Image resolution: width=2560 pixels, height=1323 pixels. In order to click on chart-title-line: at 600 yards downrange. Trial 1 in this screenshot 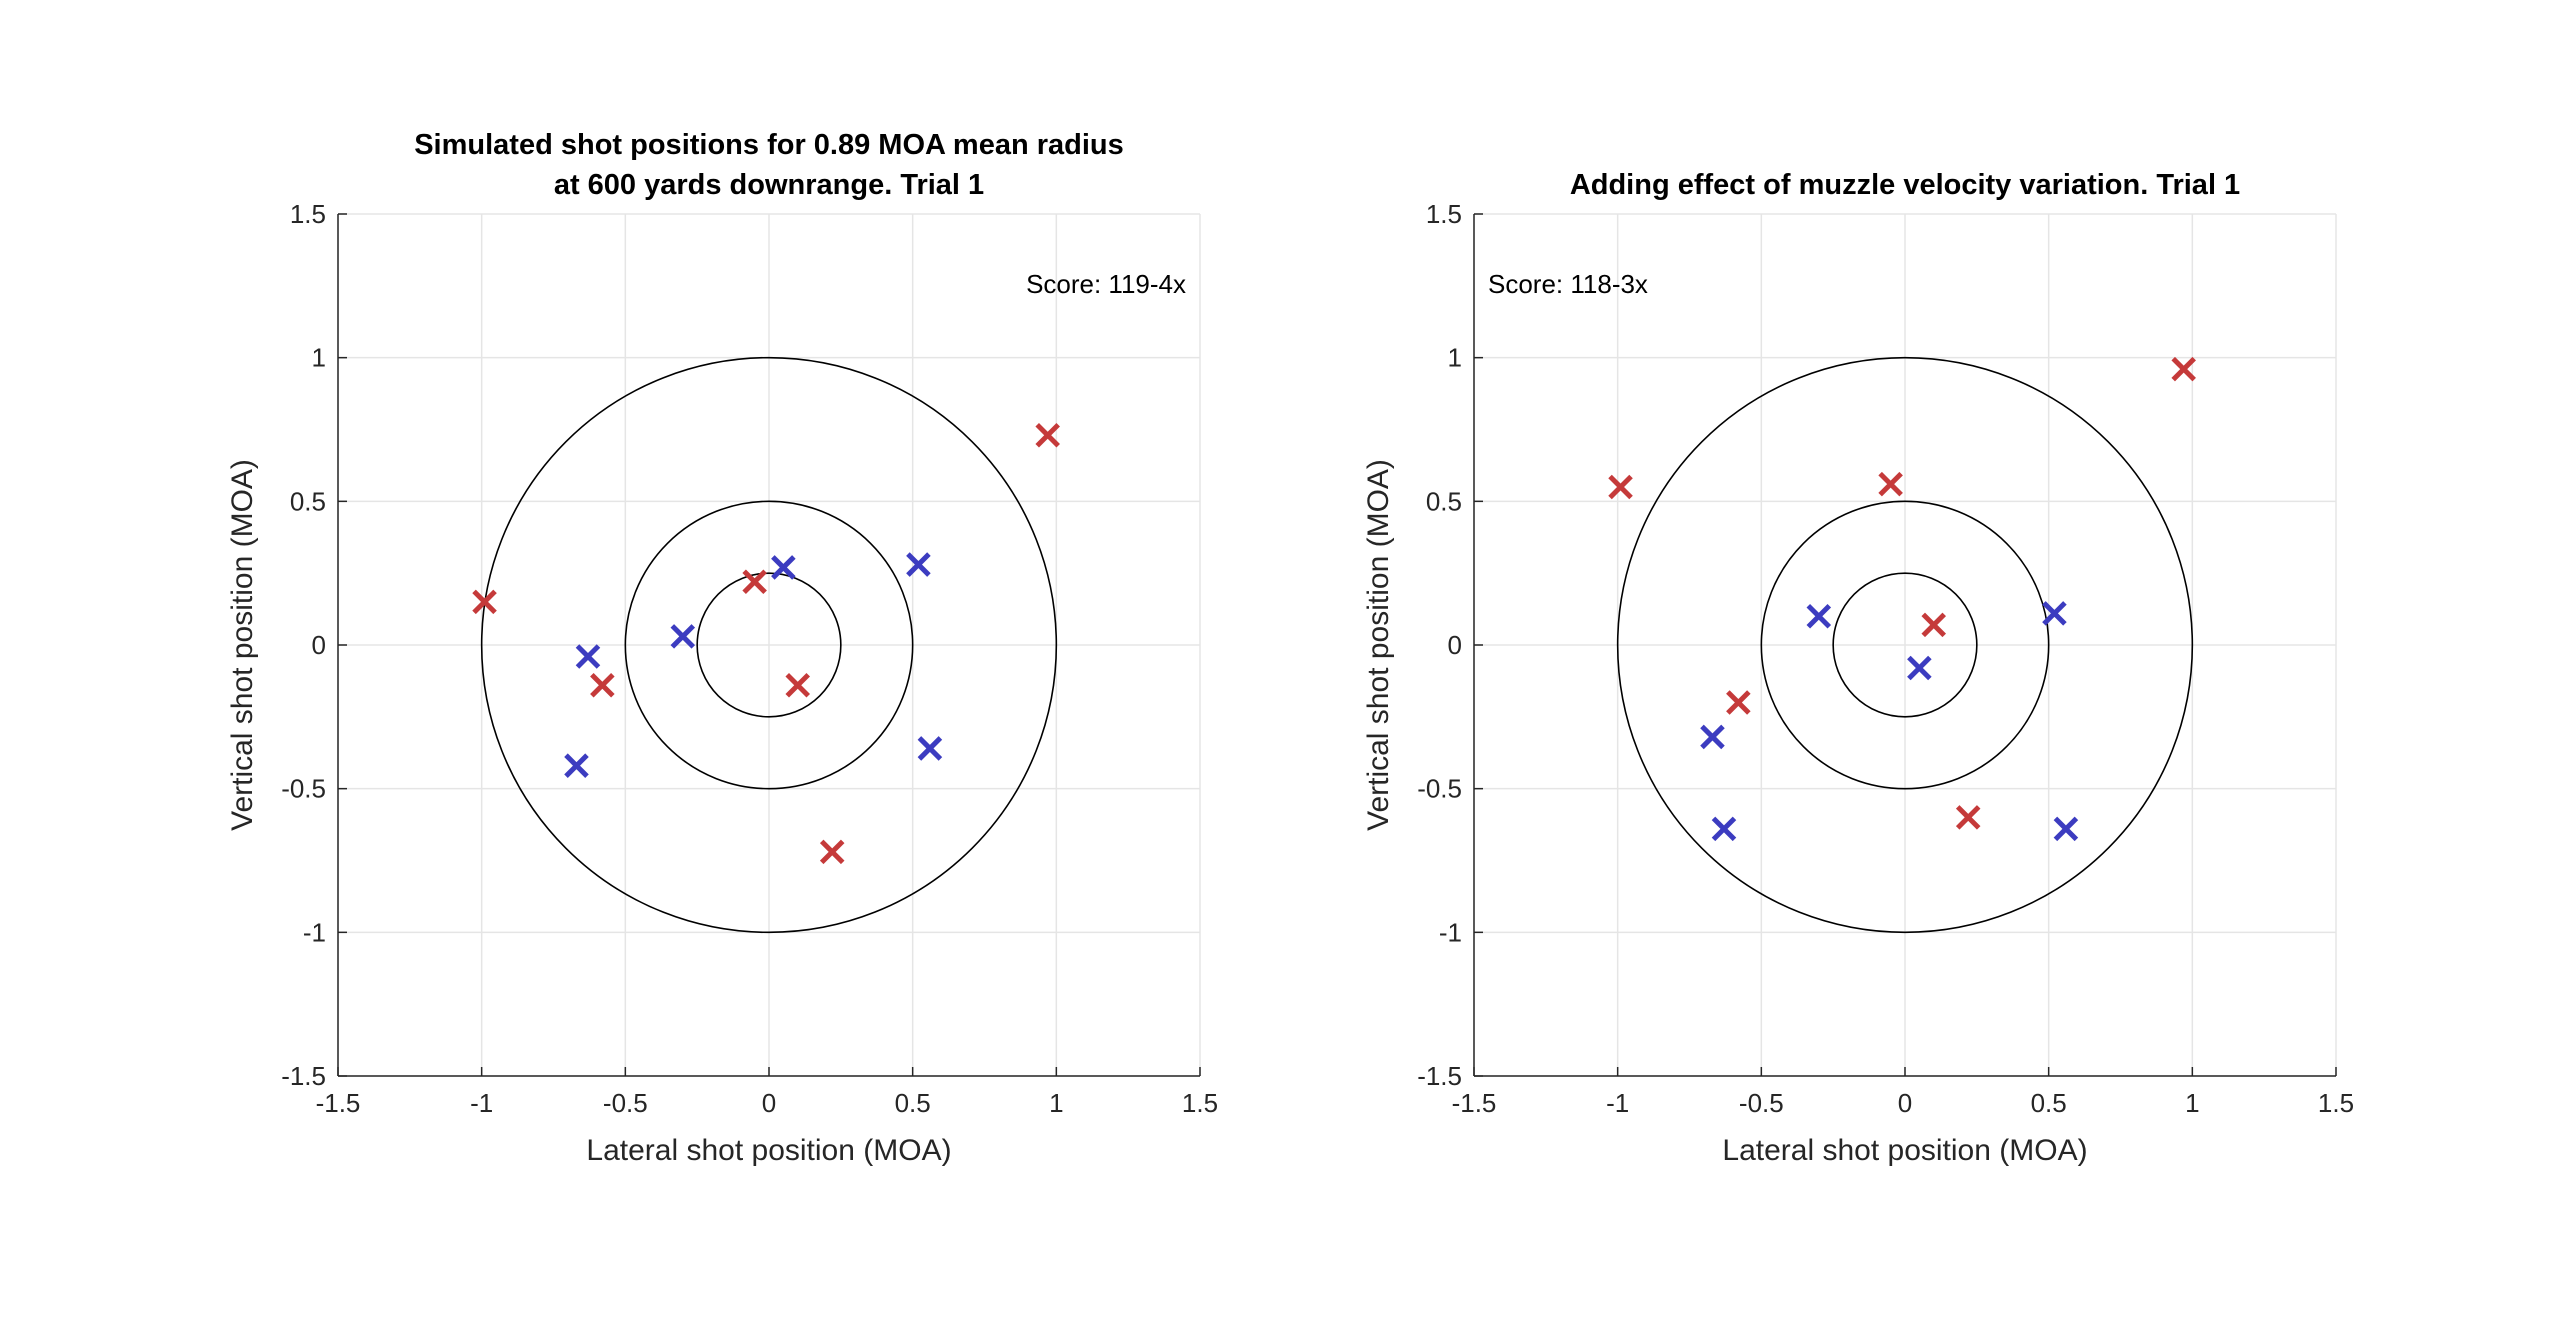, I will do `click(769, 185)`.